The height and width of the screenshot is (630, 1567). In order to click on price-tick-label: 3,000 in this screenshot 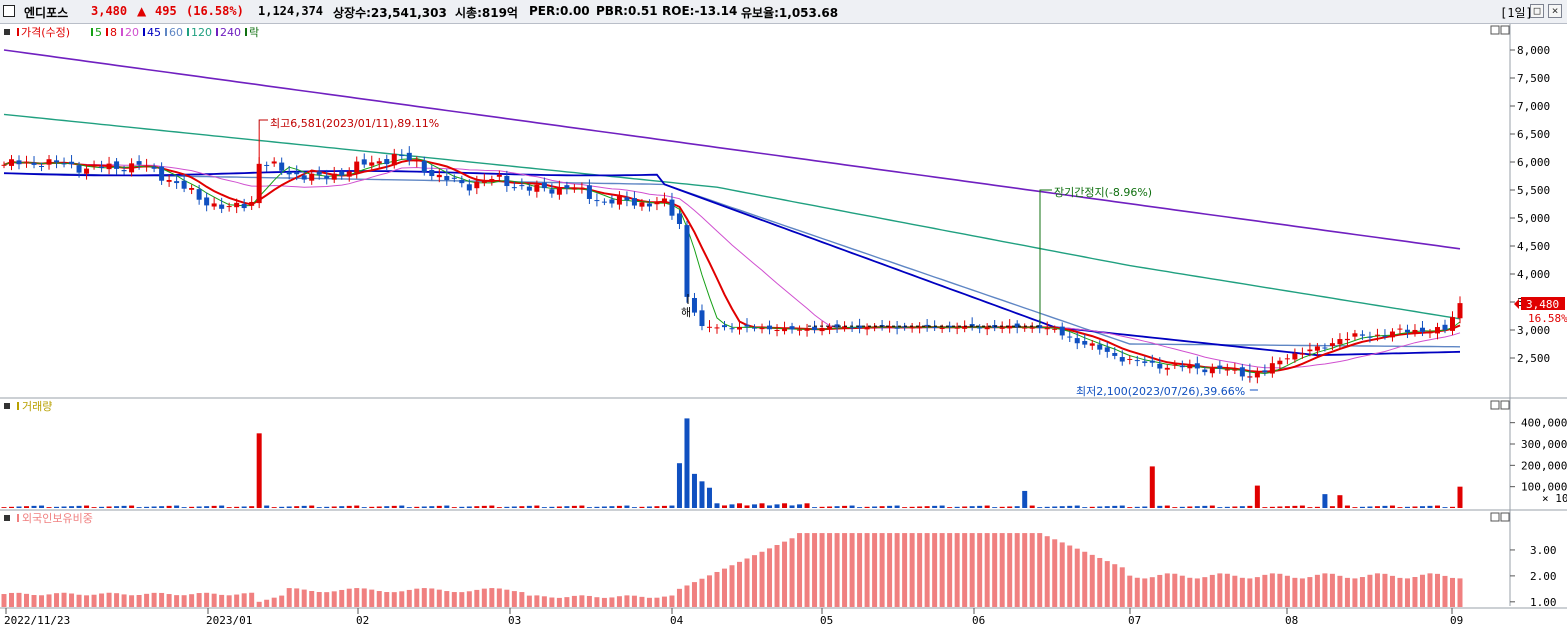, I will do `click(1533, 330)`.